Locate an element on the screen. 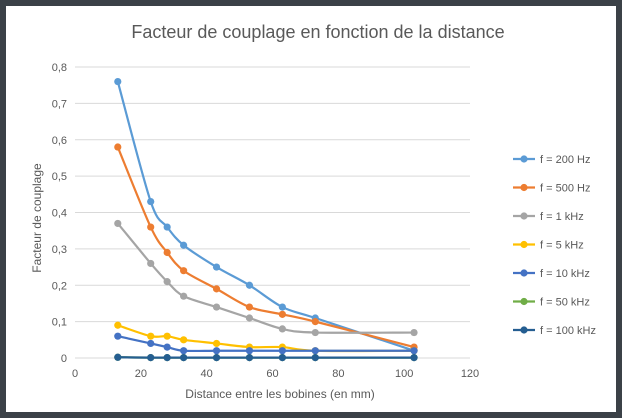  legend-label: f = 5 kHz is located at coordinates (562, 246).